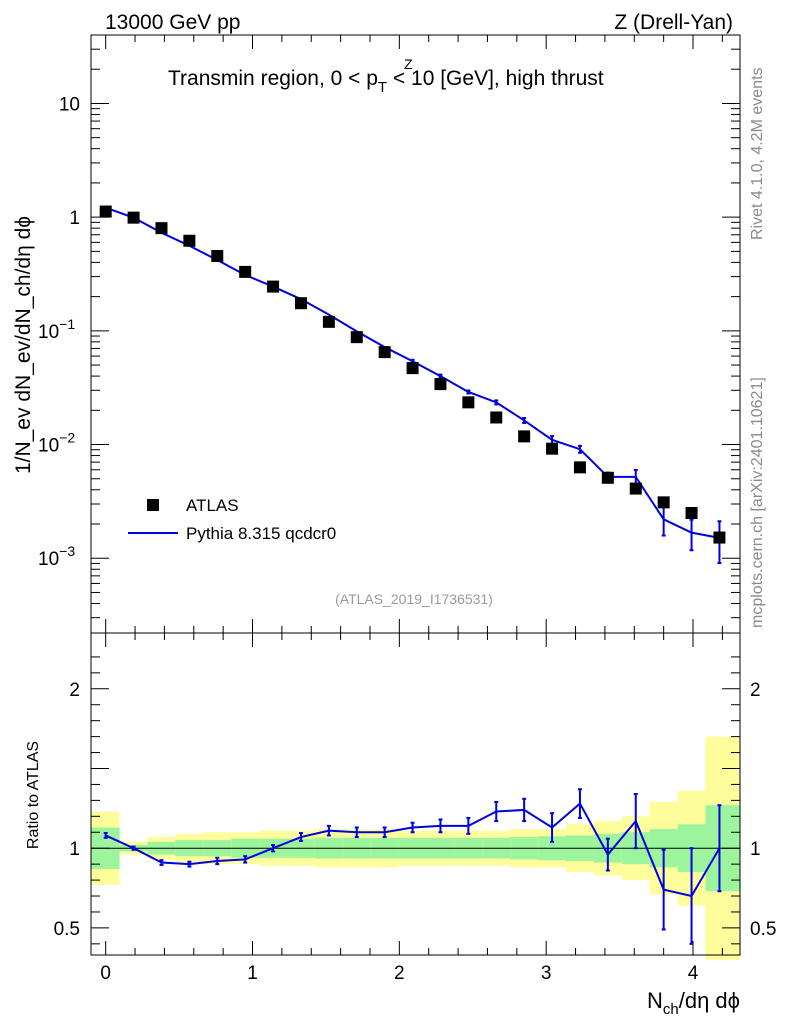 The height and width of the screenshot is (1024, 786). Describe the element at coordinates (74, 690) in the screenshot. I see `ratio-tick-label-left-2: 2` at that location.